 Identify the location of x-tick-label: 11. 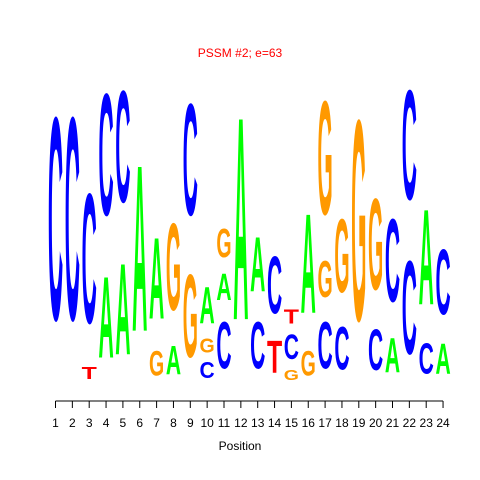
(224, 423).